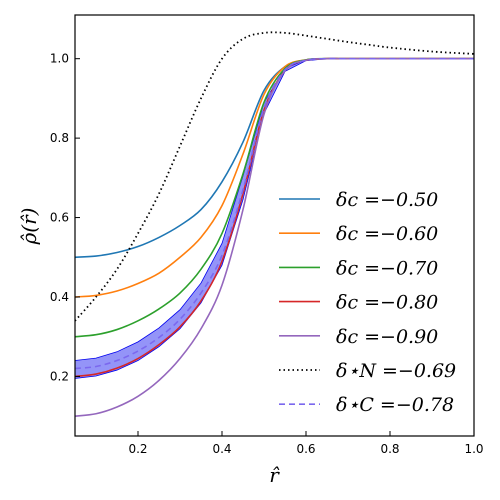 The image size is (500, 500). Describe the element at coordinates (305, 449) in the screenshot. I see `x-tick-label: 0.6` at that location.